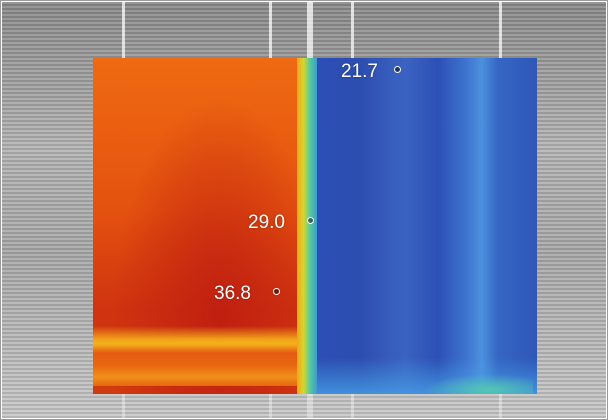 The width and height of the screenshot is (608, 420). What do you see at coordinates (478, 384) in the screenshot?
I see `cold-region-spot` at bounding box center [478, 384].